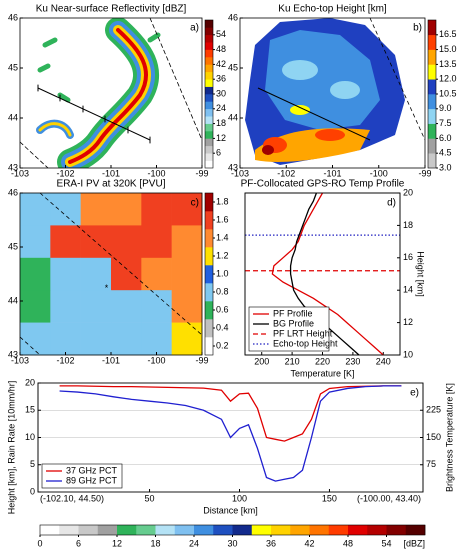  What do you see at coordinates (222, 273) in the screenshot?
I see `colorbar-tick-label: 1.0` at bounding box center [222, 273].